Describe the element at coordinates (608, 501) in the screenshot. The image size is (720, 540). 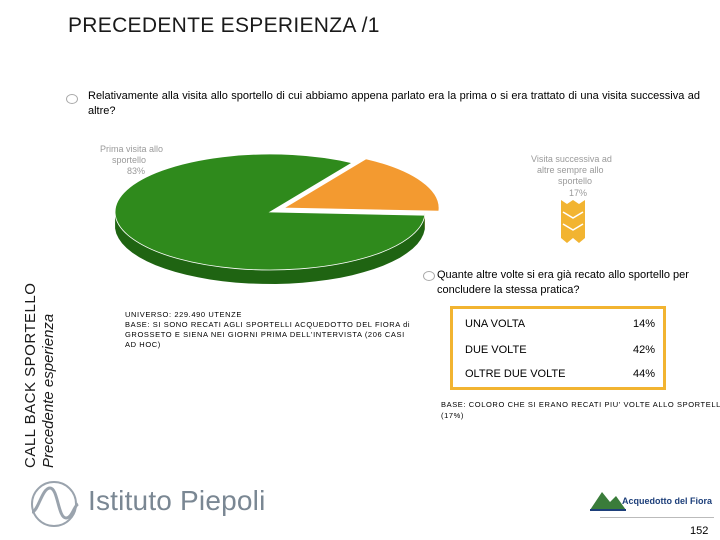
I see `mountain-logo-icon` at that location.